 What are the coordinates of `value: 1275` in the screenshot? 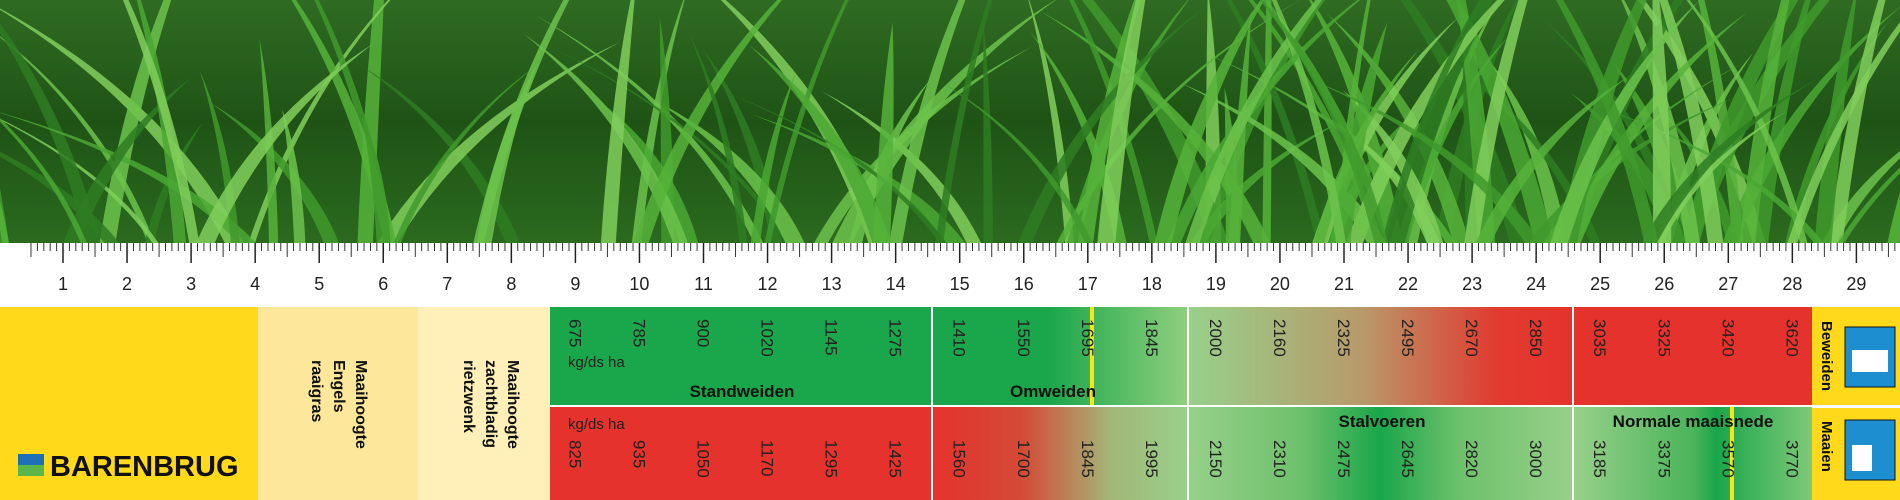 It's located at (895, 338).